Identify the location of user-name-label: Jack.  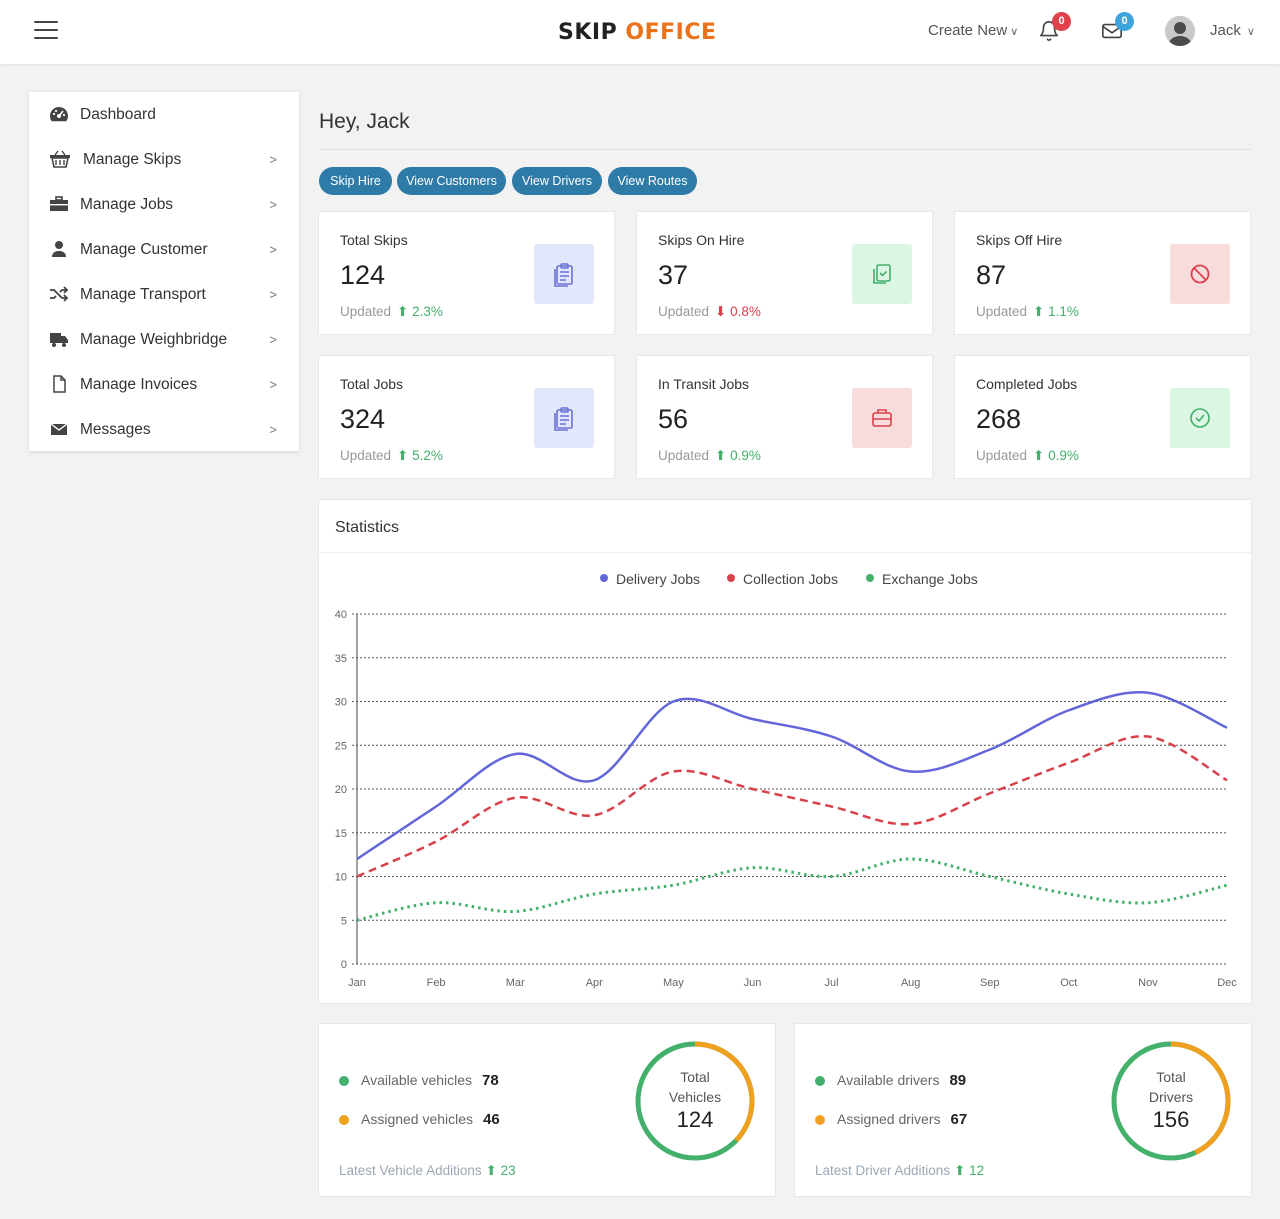
(1225, 30).